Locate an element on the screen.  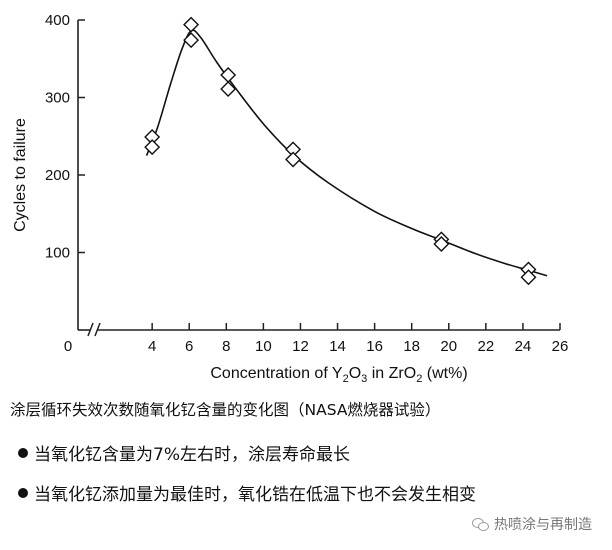
x-axis-label-part: in ZrO is located at coordinates (391, 373).